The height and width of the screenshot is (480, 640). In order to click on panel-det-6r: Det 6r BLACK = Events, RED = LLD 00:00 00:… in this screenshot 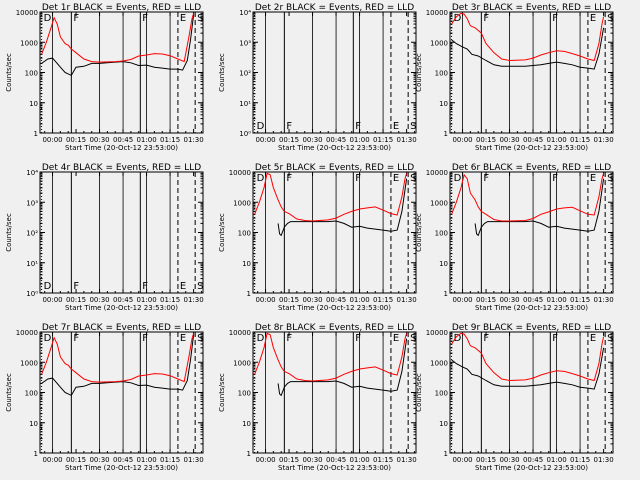, I will do `click(514, 237)`.